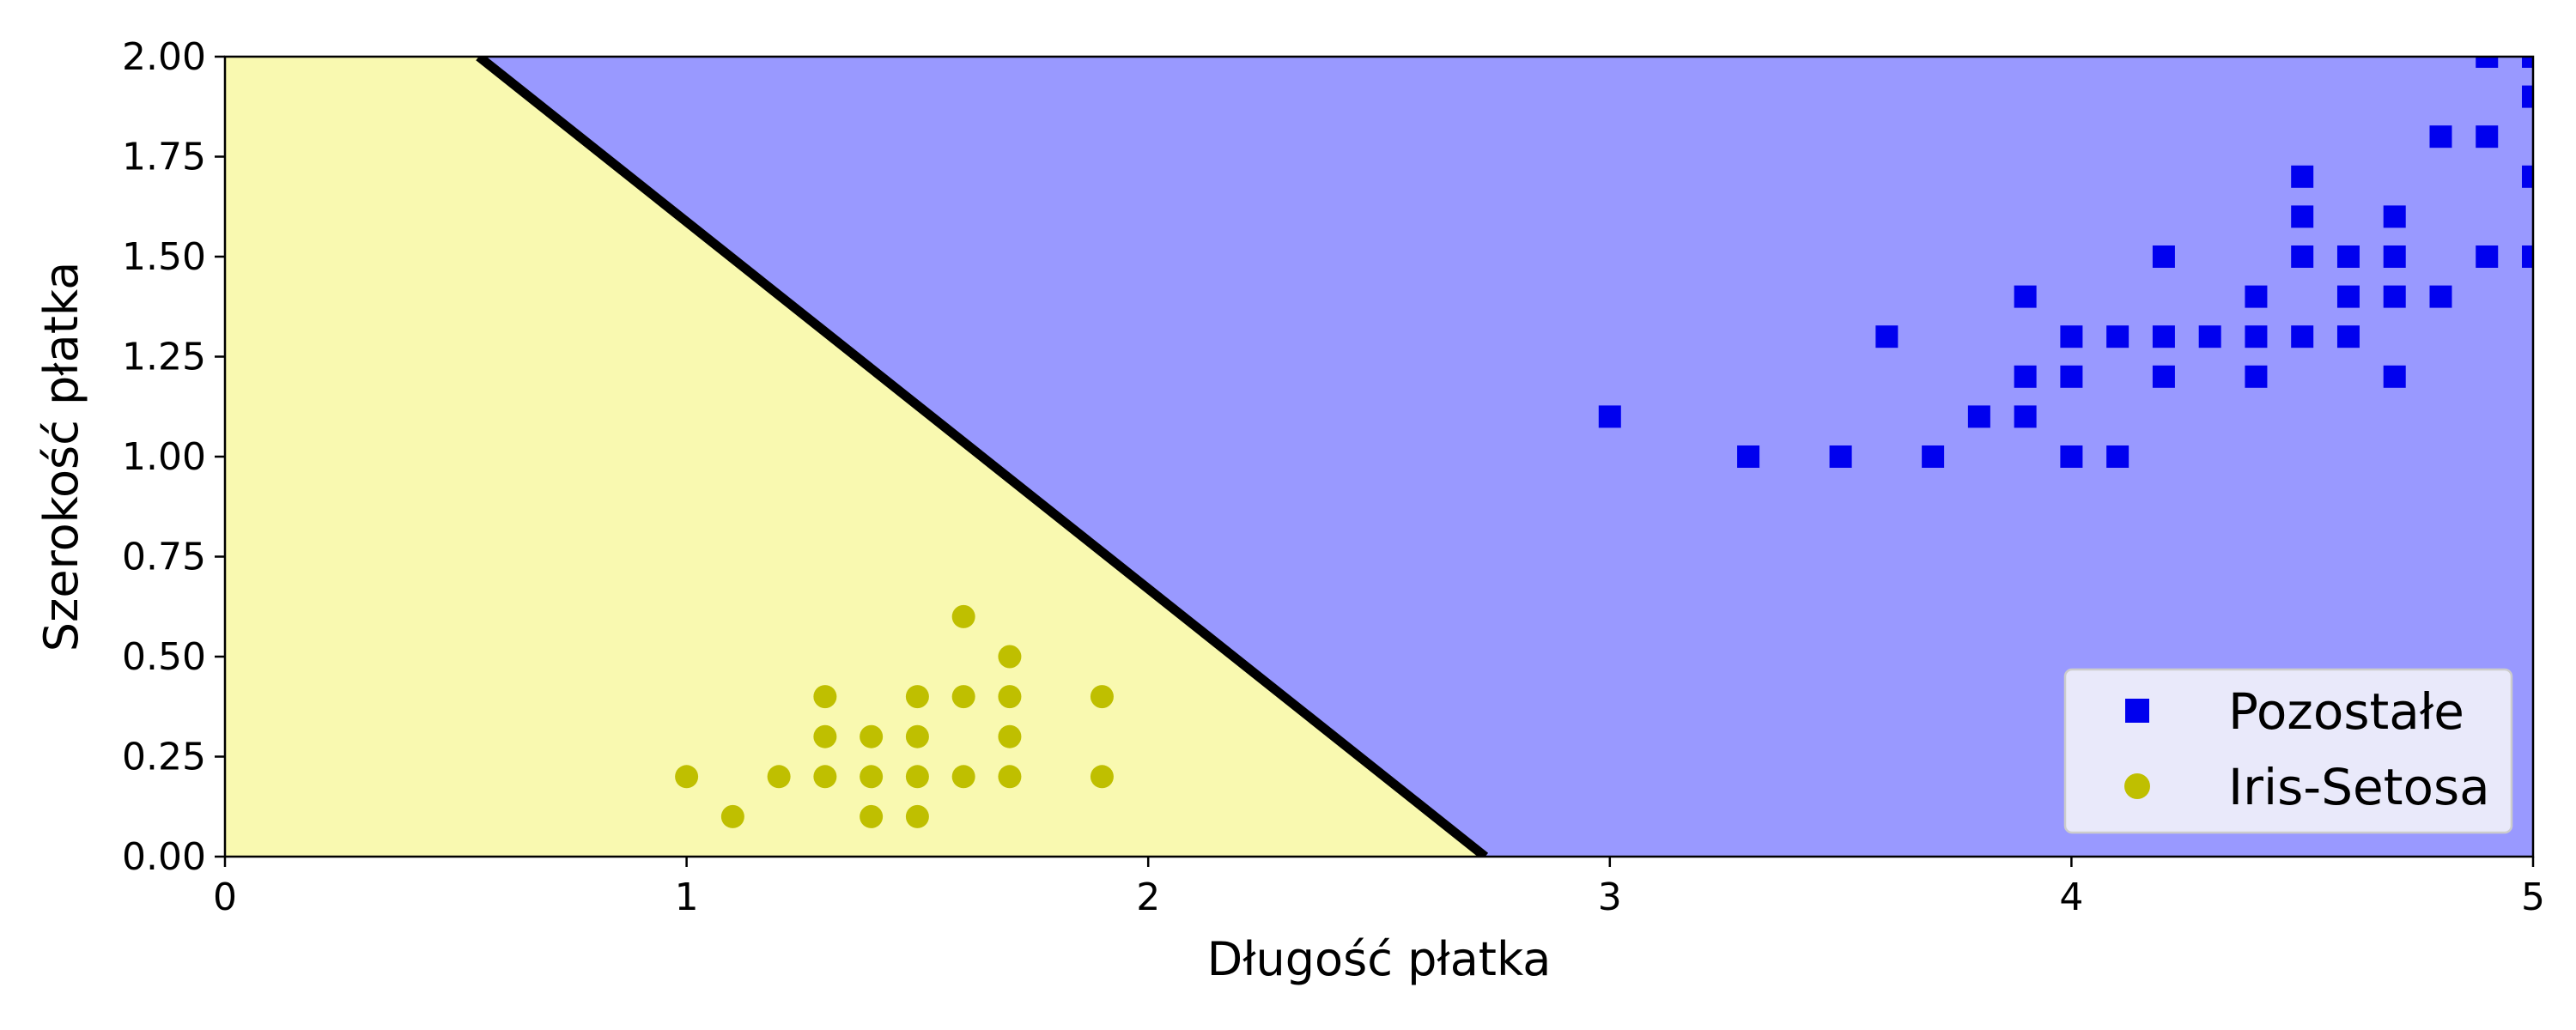 Image resolution: width=2576 pixels, height=1030 pixels. What do you see at coordinates (2346, 711) in the screenshot?
I see `legend-label: Pozostałe` at bounding box center [2346, 711].